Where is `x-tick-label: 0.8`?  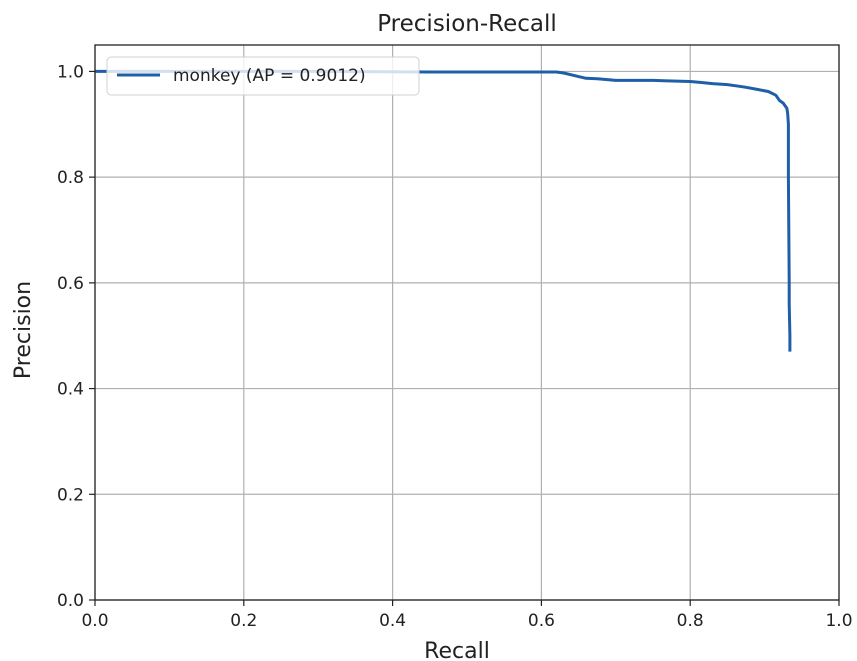 x-tick-label: 0.8 is located at coordinates (690, 621).